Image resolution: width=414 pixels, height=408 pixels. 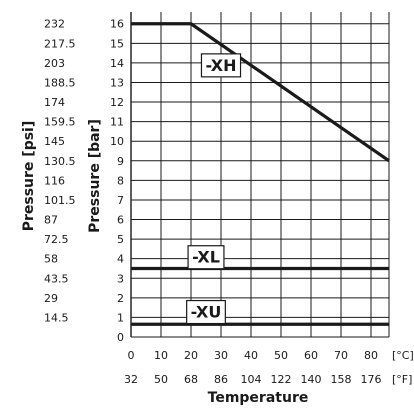 I want to click on x-tick-fahrenheit: 176, so click(x=371, y=379).